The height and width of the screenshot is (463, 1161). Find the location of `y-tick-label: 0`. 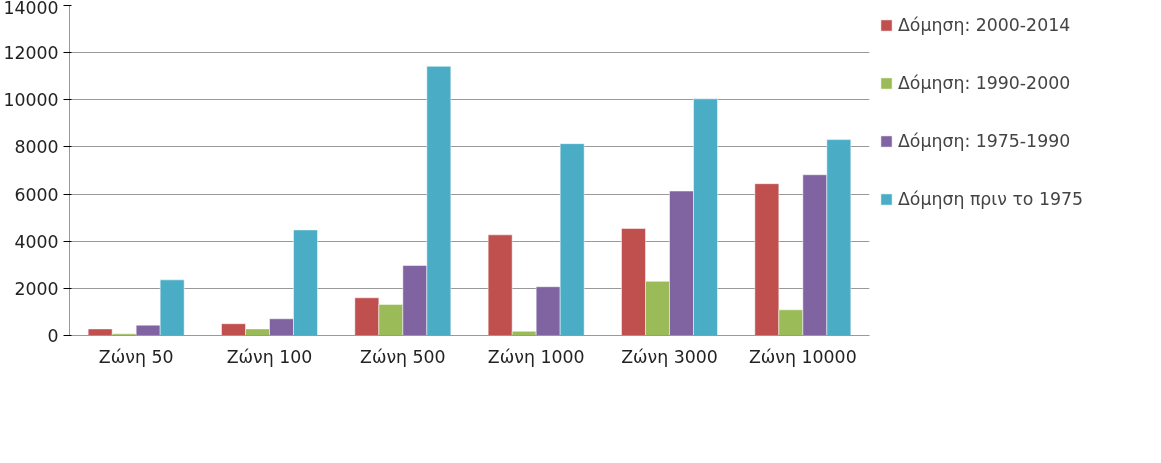

y-tick-label: 0 is located at coordinates (53, 336).